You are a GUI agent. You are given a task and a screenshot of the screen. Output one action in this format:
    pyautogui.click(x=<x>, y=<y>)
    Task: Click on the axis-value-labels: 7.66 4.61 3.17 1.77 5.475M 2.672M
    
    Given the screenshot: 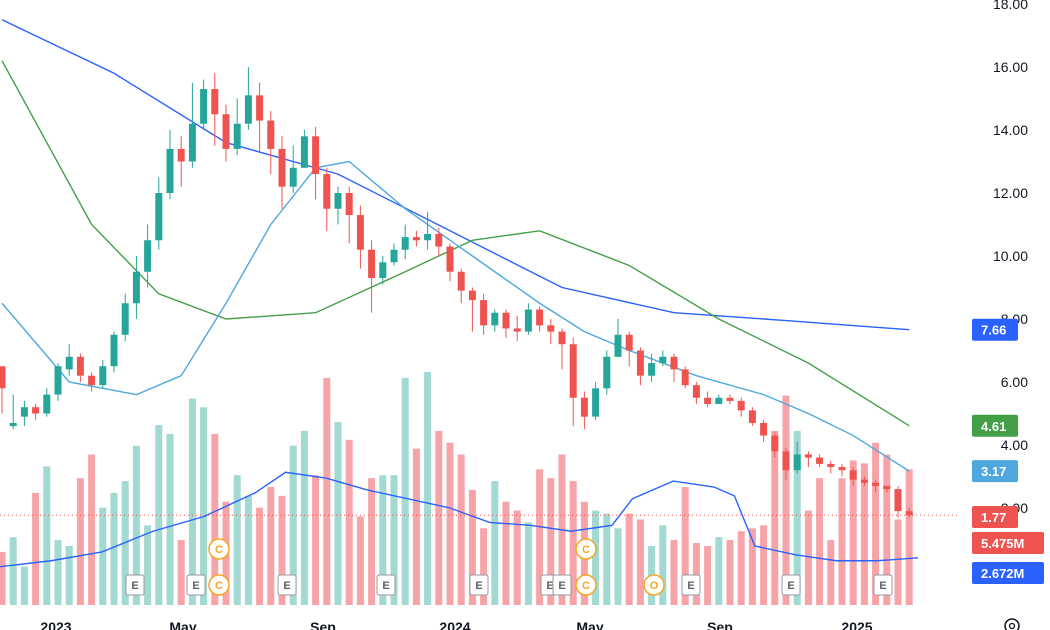 What is the action you would take?
    pyautogui.click(x=1008, y=451)
    